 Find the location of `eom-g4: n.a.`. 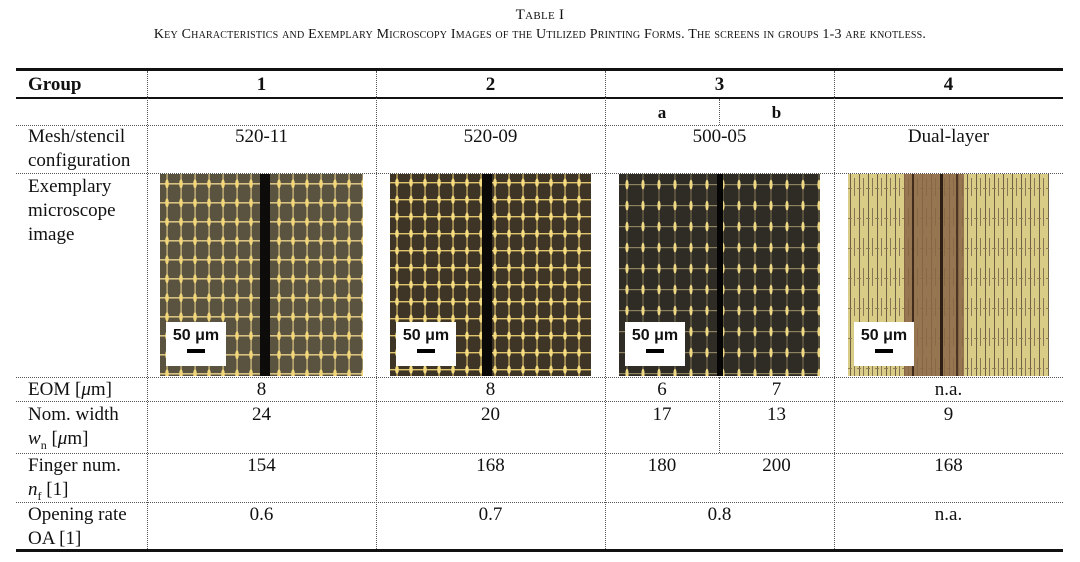

eom-g4: n.a. is located at coordinates (948, 389).